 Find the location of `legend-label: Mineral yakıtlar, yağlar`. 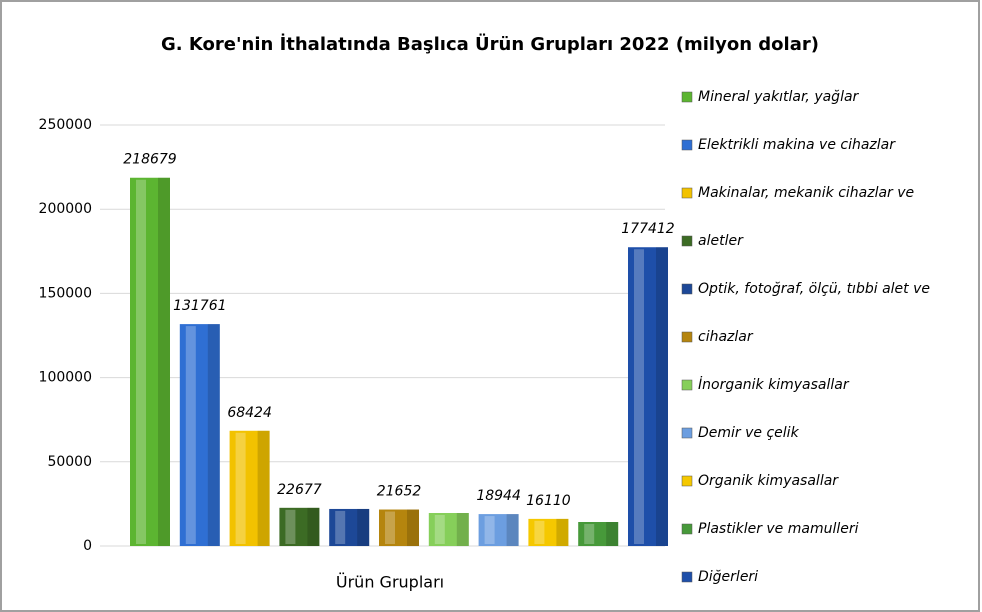

legend-label: Mineral yakıtlar, yağlar is located at coordinates (779, 97).